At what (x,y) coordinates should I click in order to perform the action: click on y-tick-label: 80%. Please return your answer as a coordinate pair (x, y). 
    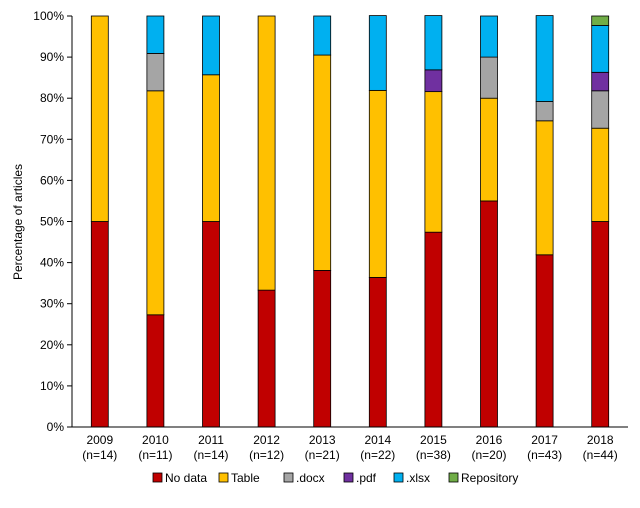
    Looking at the image, I should click on (52, 98).